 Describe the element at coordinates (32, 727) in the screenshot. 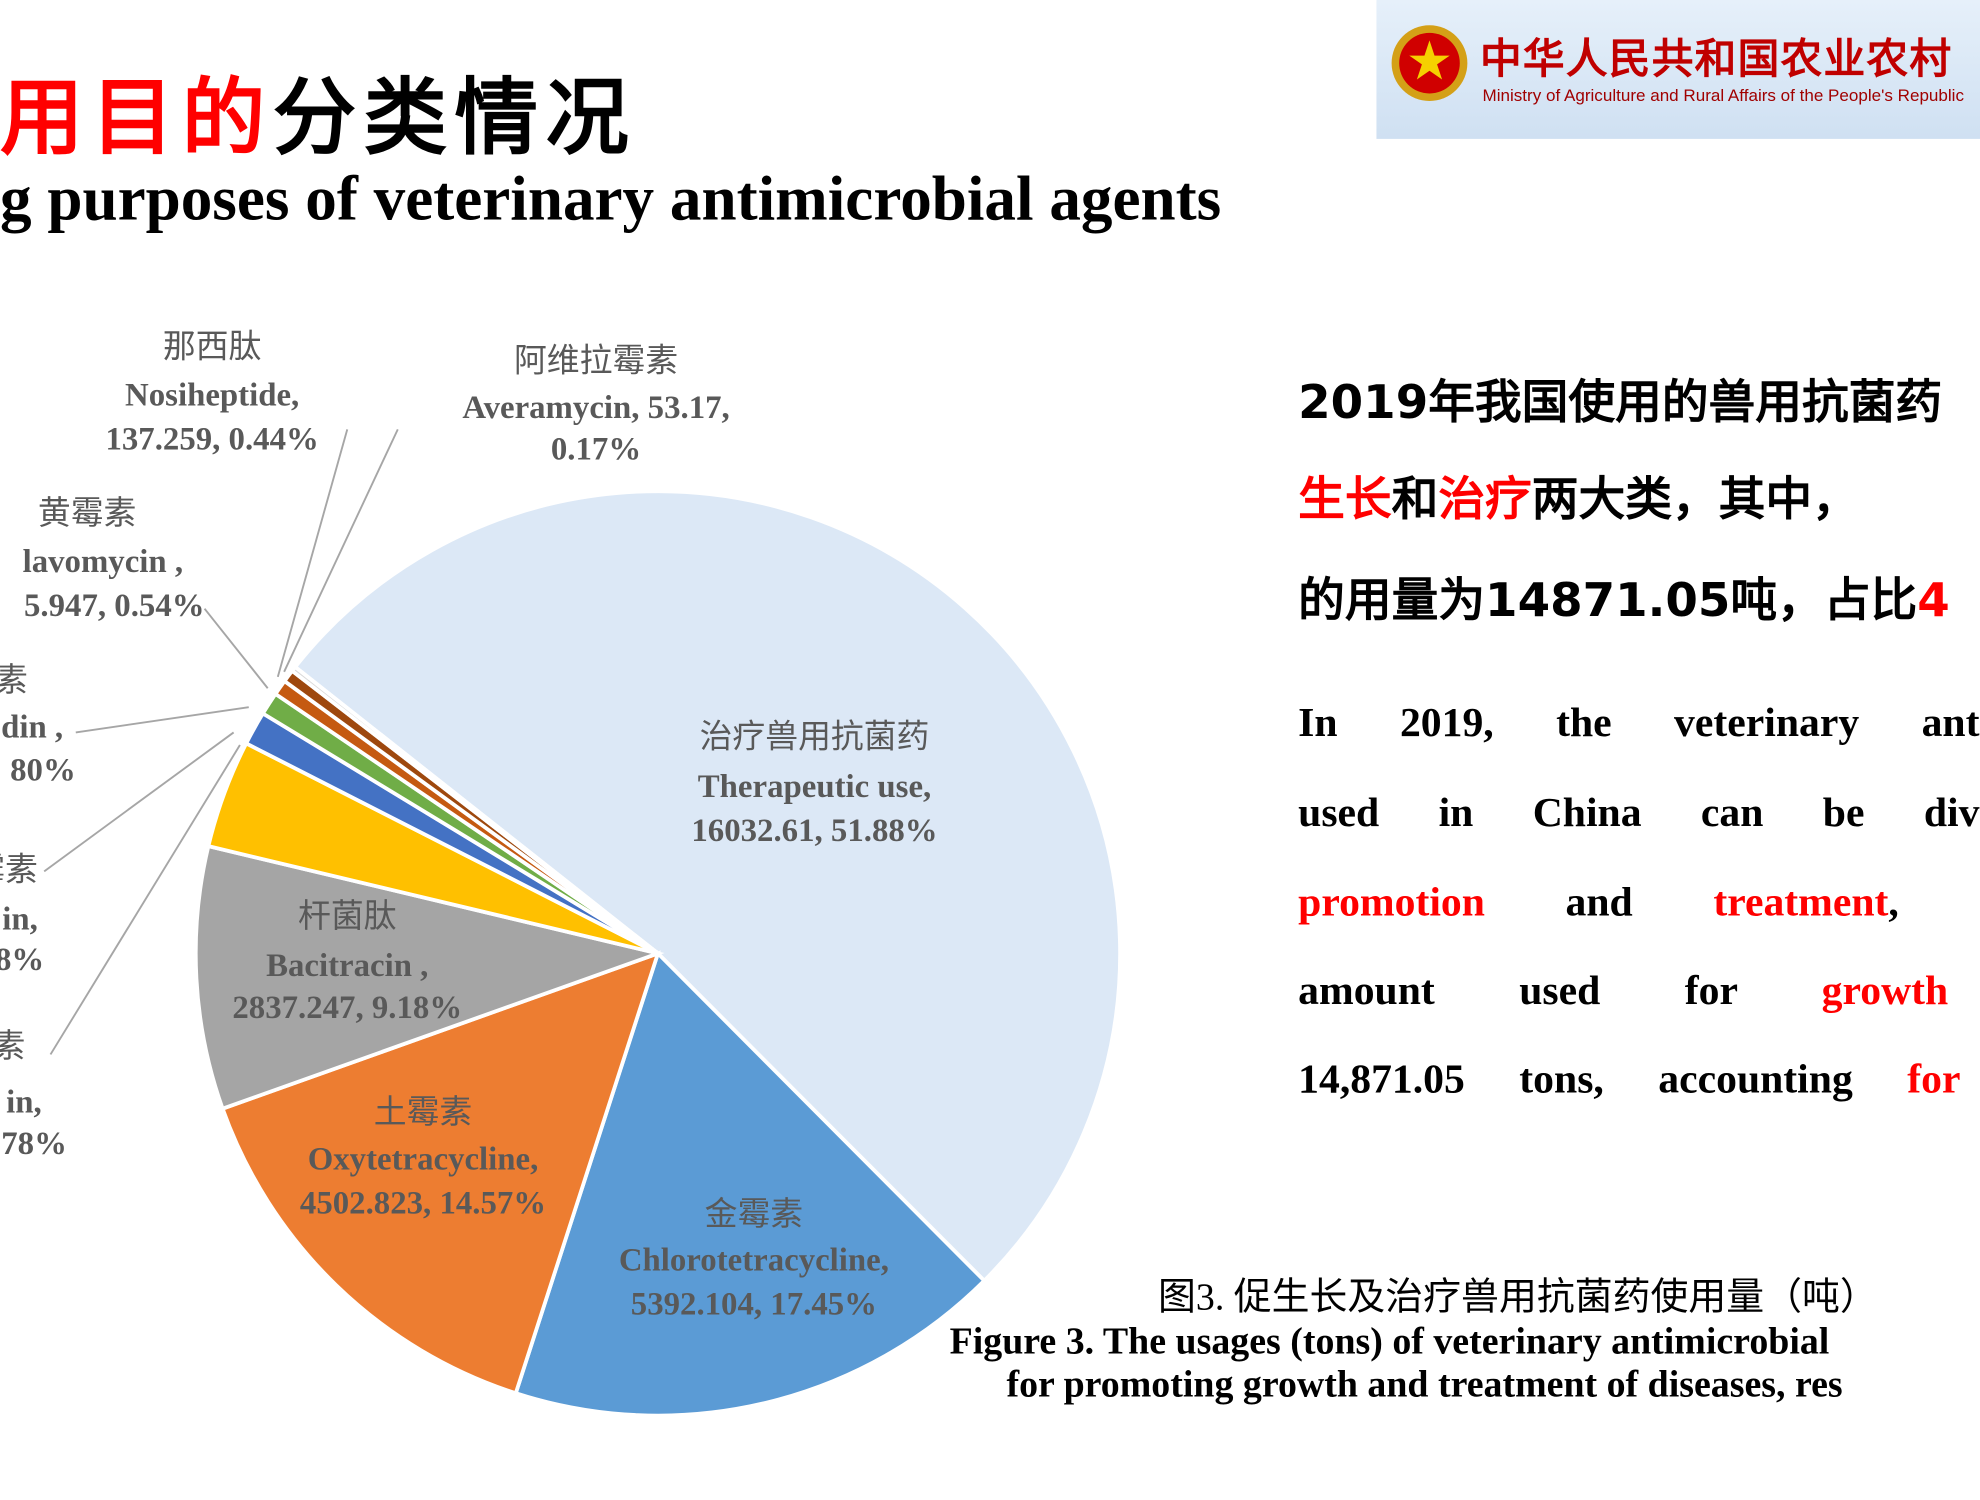

I see `slice-label-en: din ,` at that location.